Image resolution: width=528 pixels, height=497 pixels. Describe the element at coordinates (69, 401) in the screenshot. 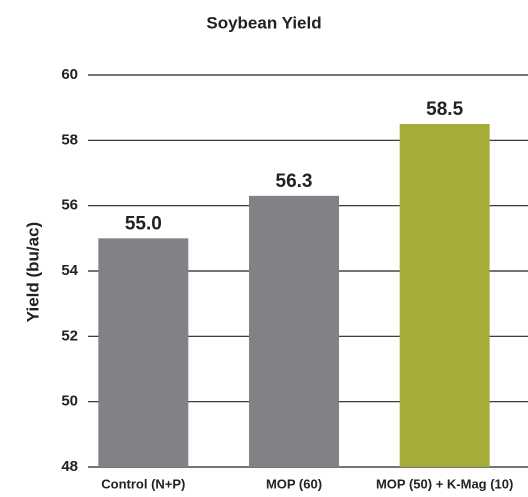

I see `y-tick-label: 50` at that location.